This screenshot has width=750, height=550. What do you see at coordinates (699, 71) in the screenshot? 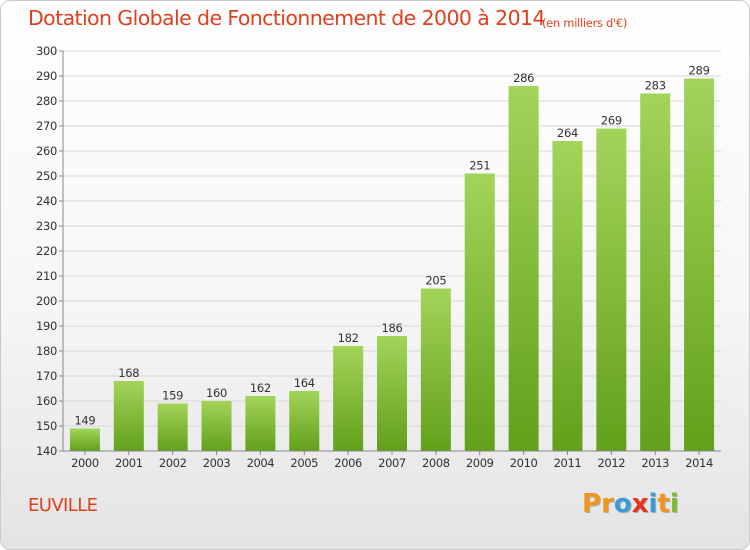
I see `data-label: 289` at bounding box center [699, 71].